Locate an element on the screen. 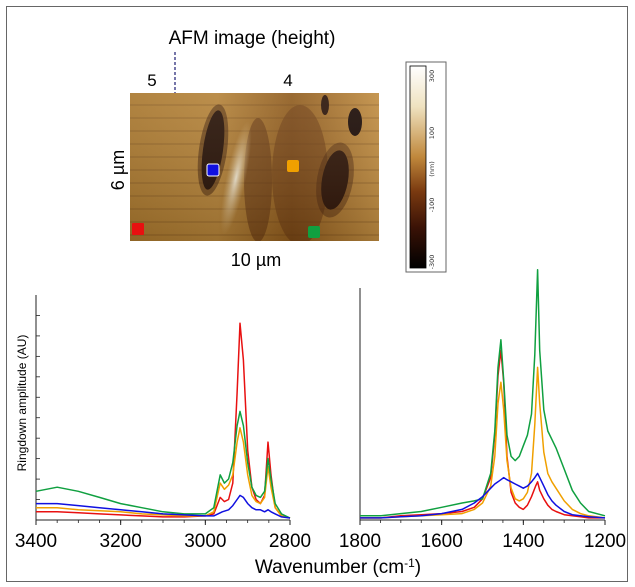 This screenshot has height=587, width=635. x-axis-label: Wavenumber (cm-1) is located at coordinates (338, 567).